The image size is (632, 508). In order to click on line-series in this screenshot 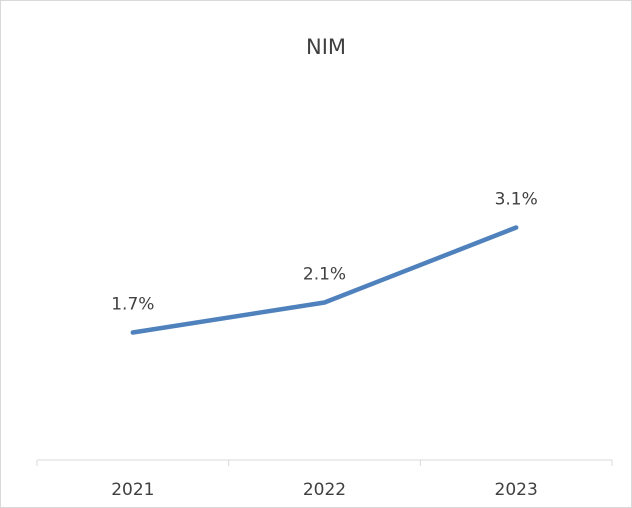, I will do `click(324, 280)`.